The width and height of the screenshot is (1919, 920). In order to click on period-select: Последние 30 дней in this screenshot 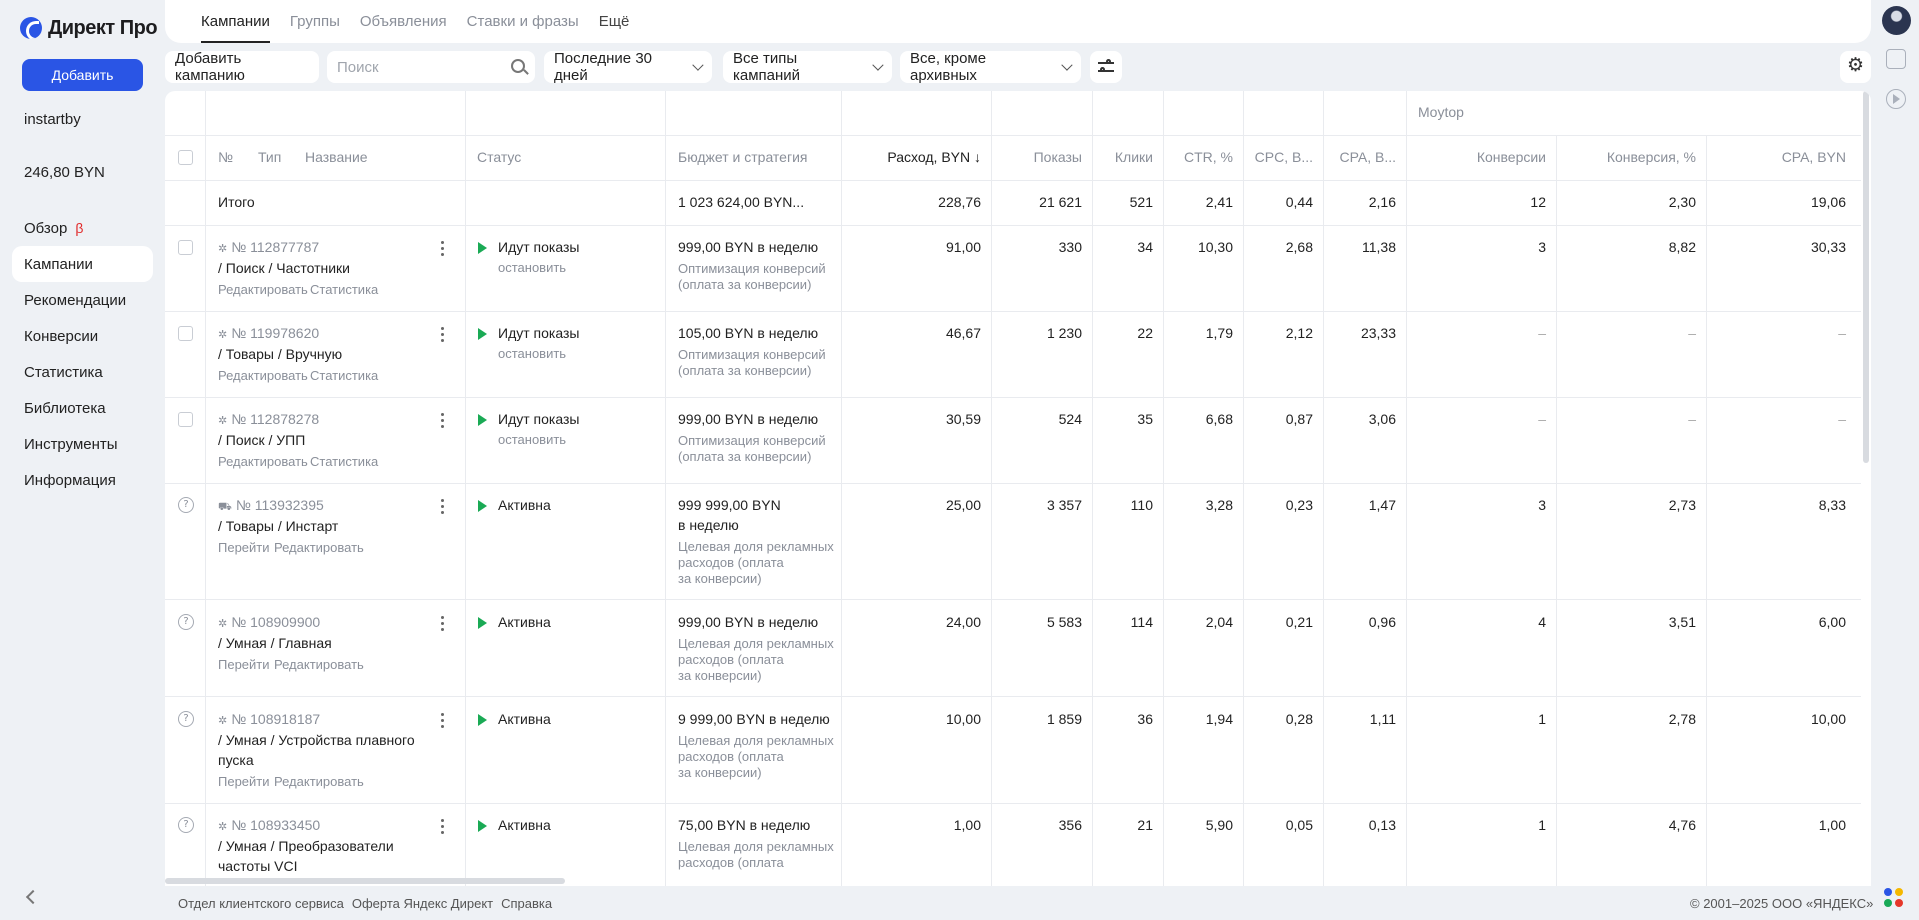, I will do `click(628, 67)`.